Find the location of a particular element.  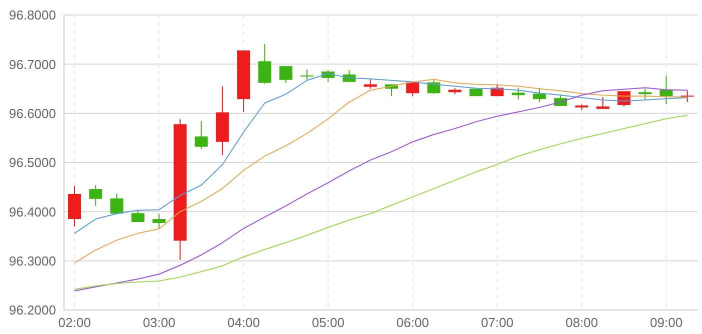

y-tick-label: 96.7000 is located at coordinates (32, 64).